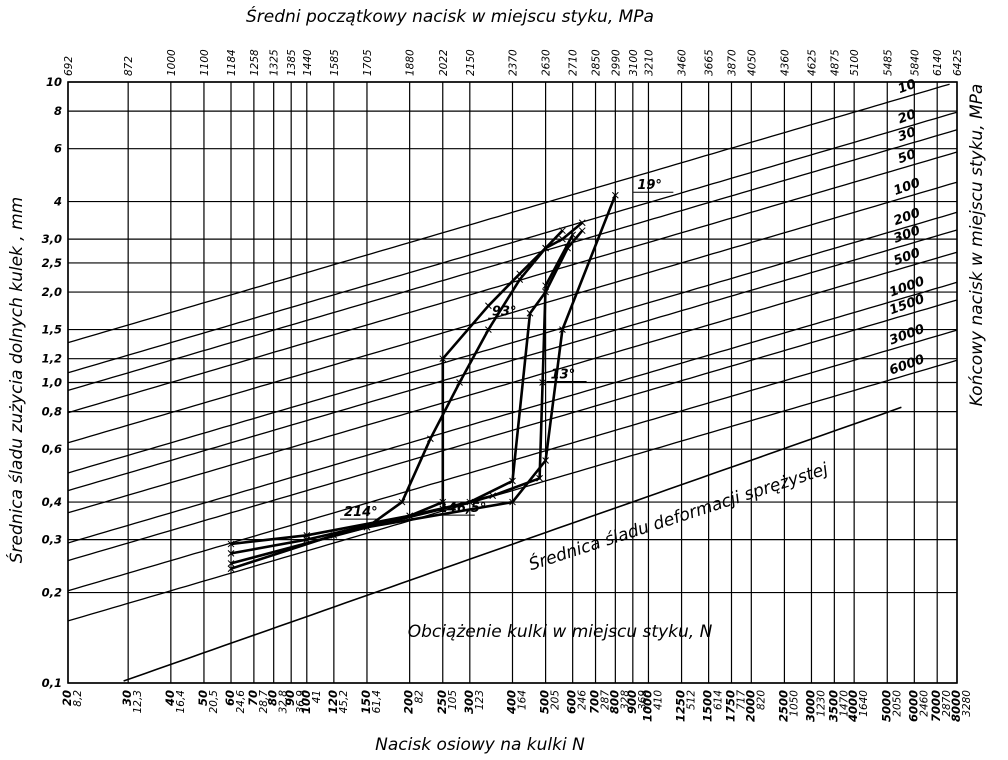 The width and height of the screenshot is (1008, 760). I want to click on ball-load-tick-label: 32,8, so click(284, 702).